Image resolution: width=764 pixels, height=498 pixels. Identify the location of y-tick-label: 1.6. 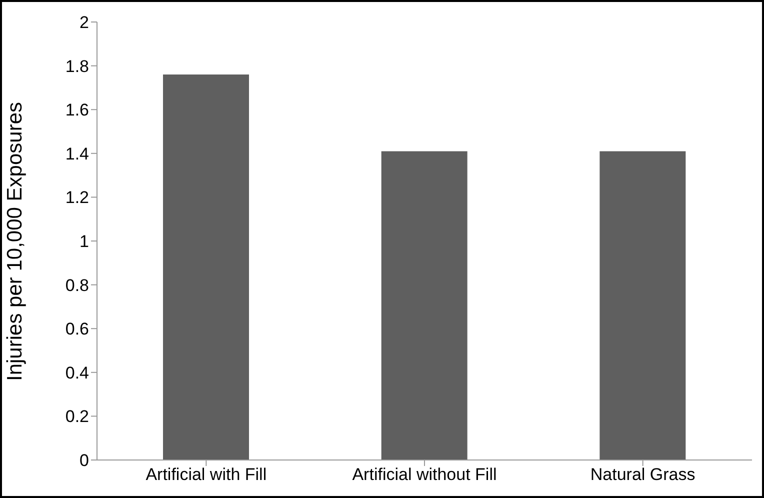
(77, 110).